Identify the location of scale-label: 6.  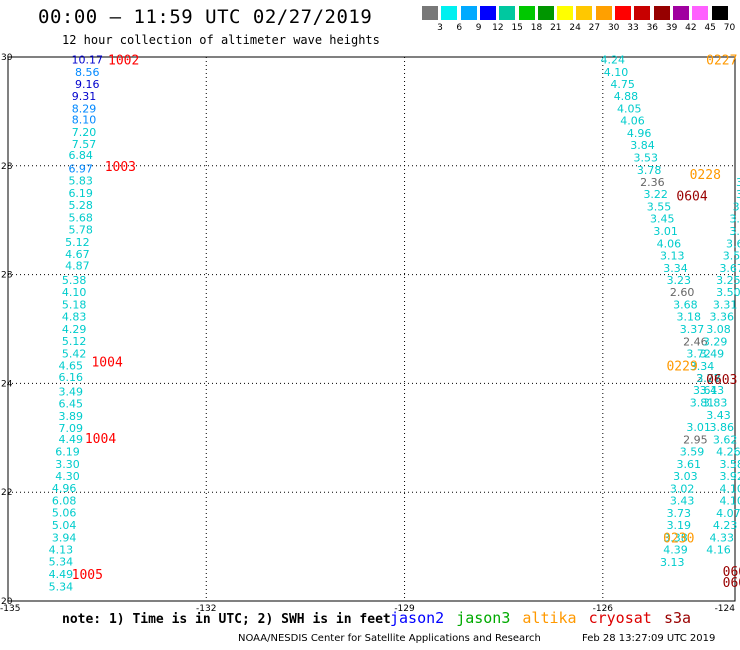
(459, 28).